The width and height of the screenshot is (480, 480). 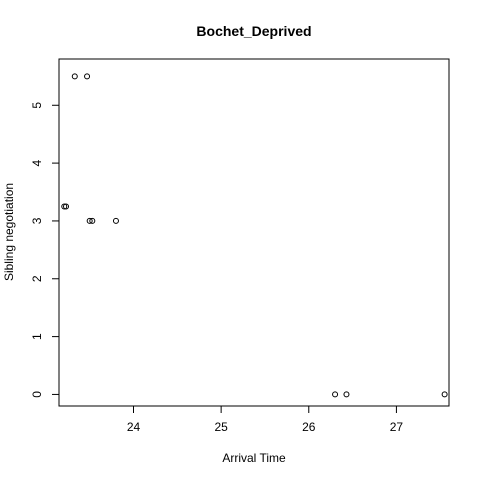 I want to click on x-tick-label: 27, so click(x=397, y=427).